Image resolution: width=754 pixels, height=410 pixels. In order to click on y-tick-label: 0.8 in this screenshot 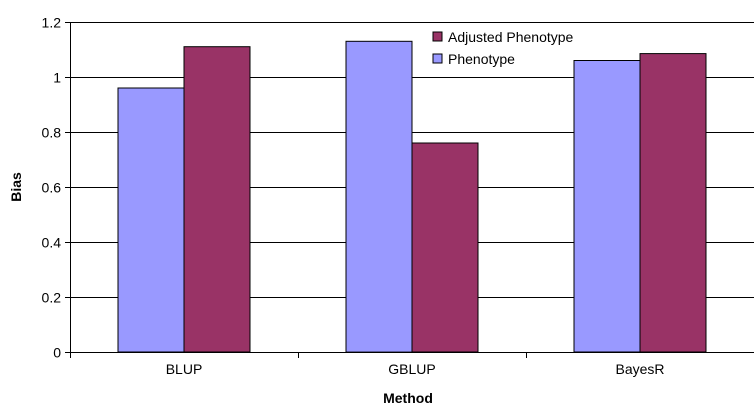, I will do `click(52, 133)`.